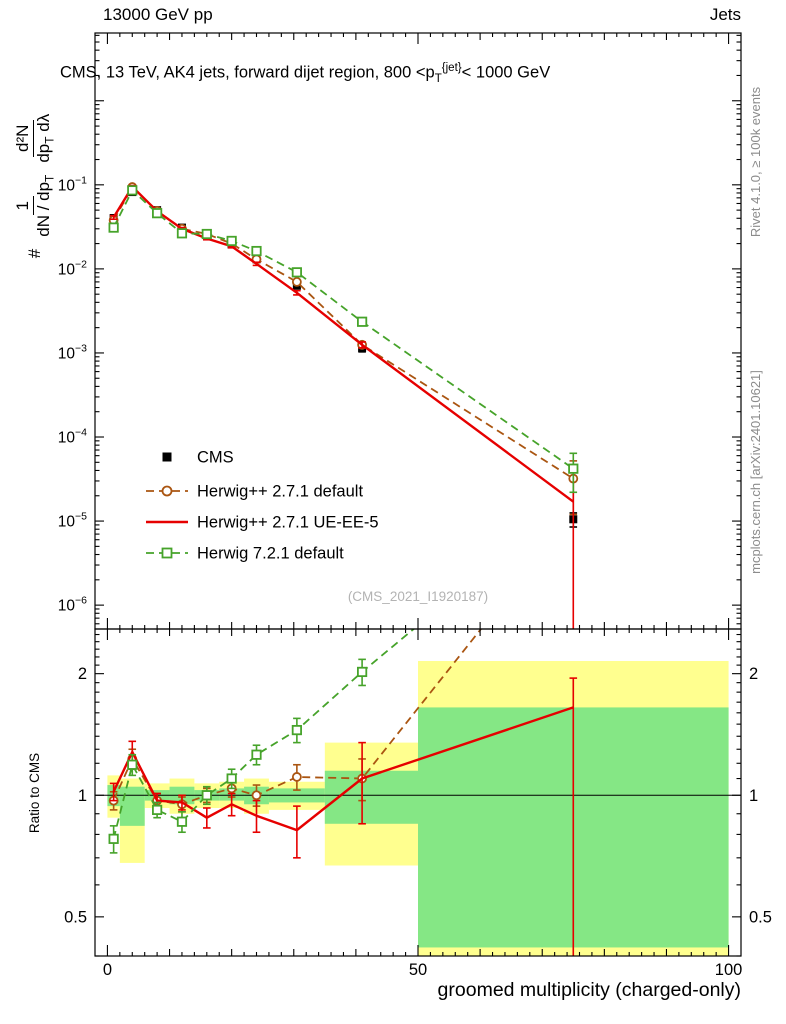  I want to click on svg-text: 10⁻¹, so click(72, 184).